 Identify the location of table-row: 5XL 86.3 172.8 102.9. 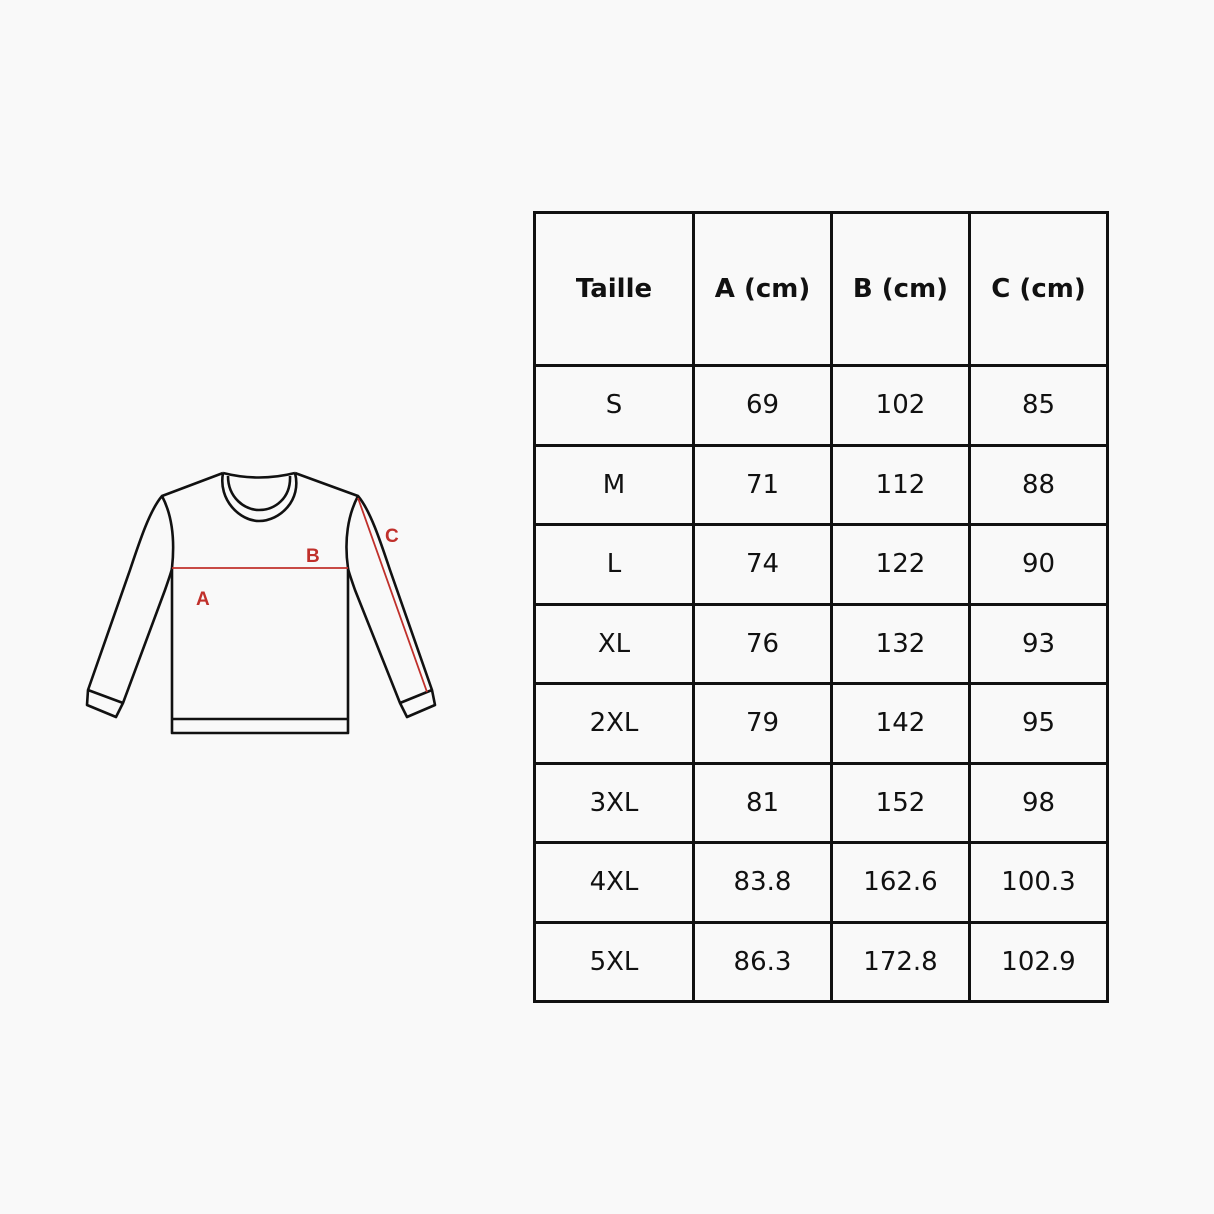
(821, 961).